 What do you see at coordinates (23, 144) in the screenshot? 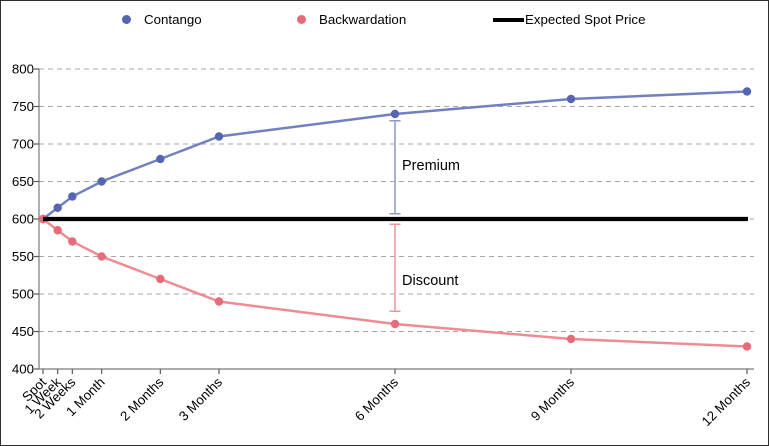
I see `y-tick-label-700: 700` at bounding box center [23, 144].